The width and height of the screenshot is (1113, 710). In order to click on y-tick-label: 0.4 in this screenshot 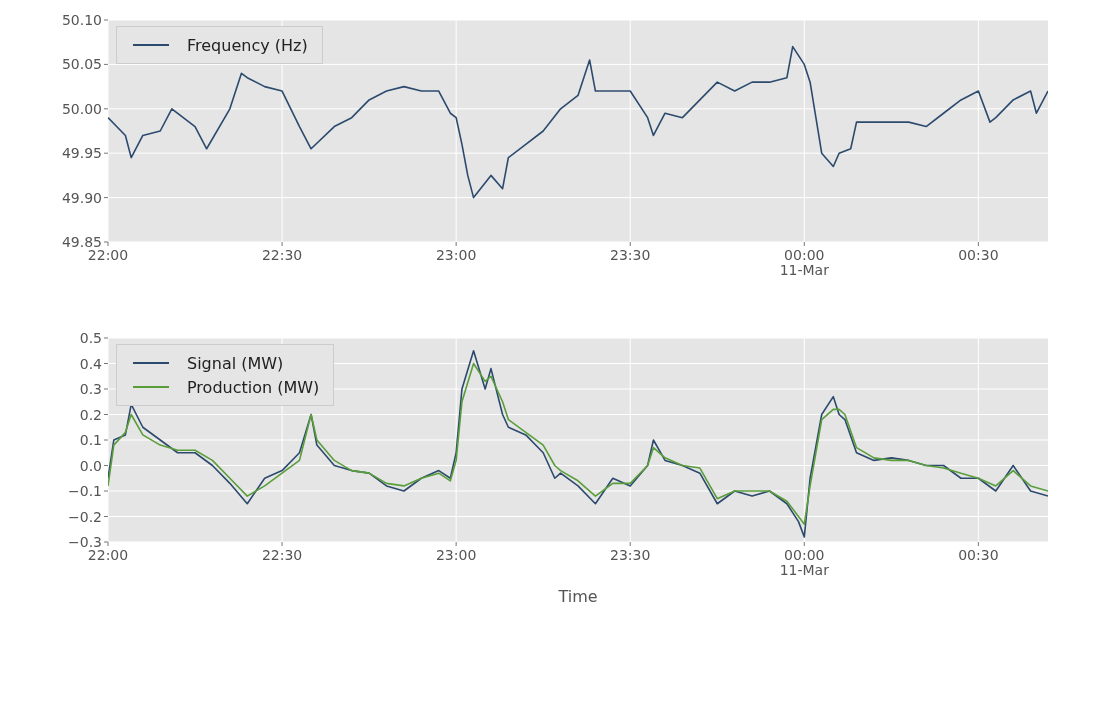, I will do `click(91, 363)`.